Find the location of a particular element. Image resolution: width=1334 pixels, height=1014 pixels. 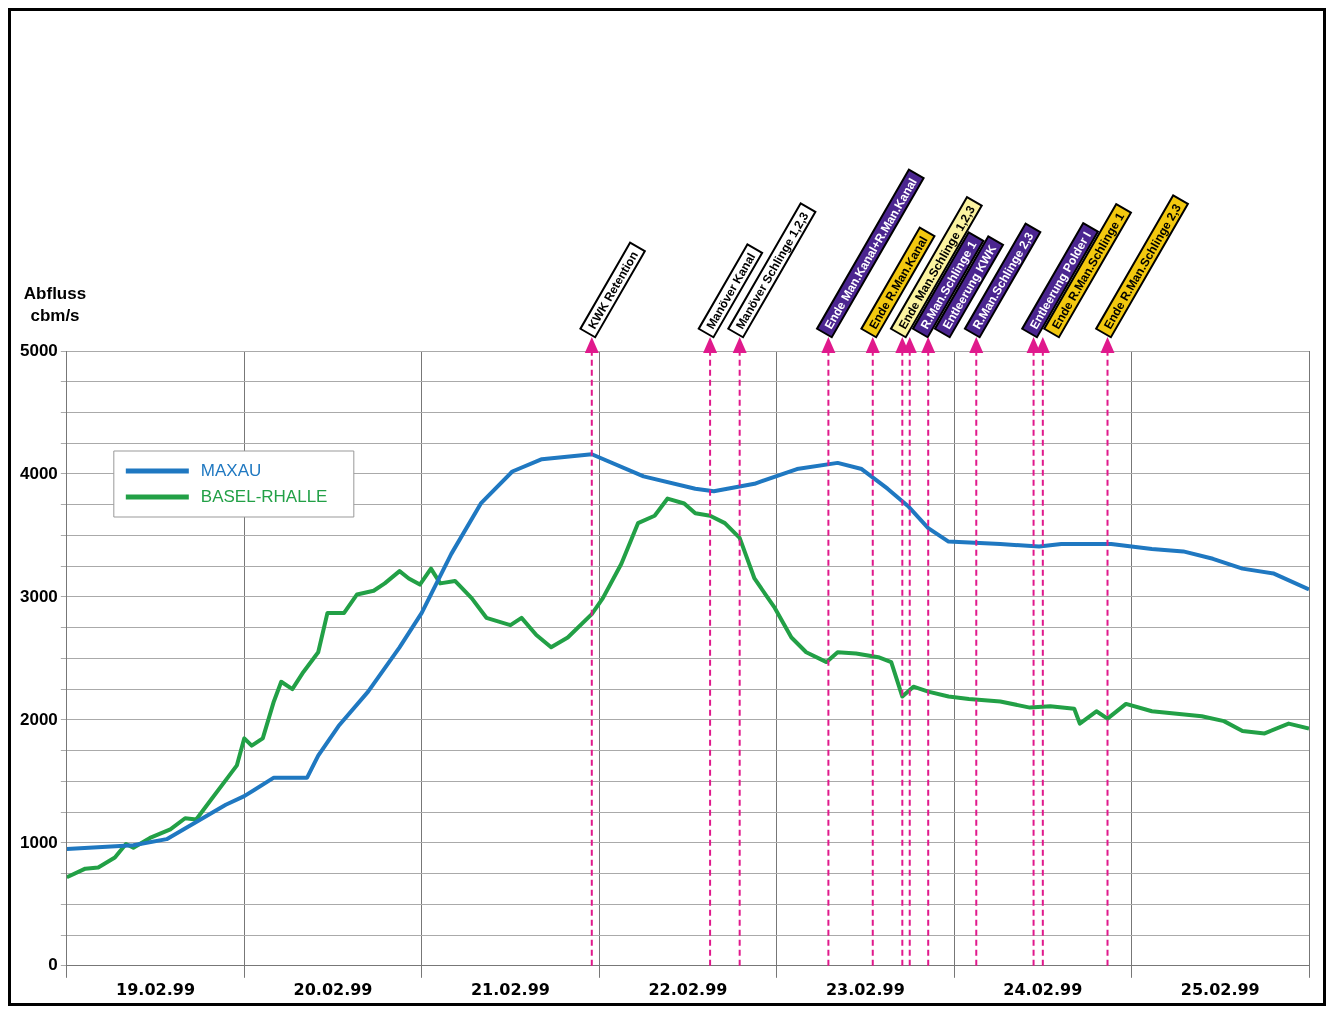

x-tick-label: 20.02.99 is located at coordinates (333, 989).